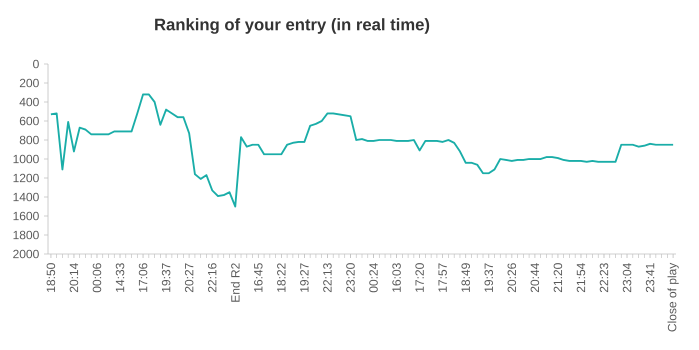 The height and width of the screenshot is (350, 699). I want to click on y-tick-label: 0, so click(36, 64).